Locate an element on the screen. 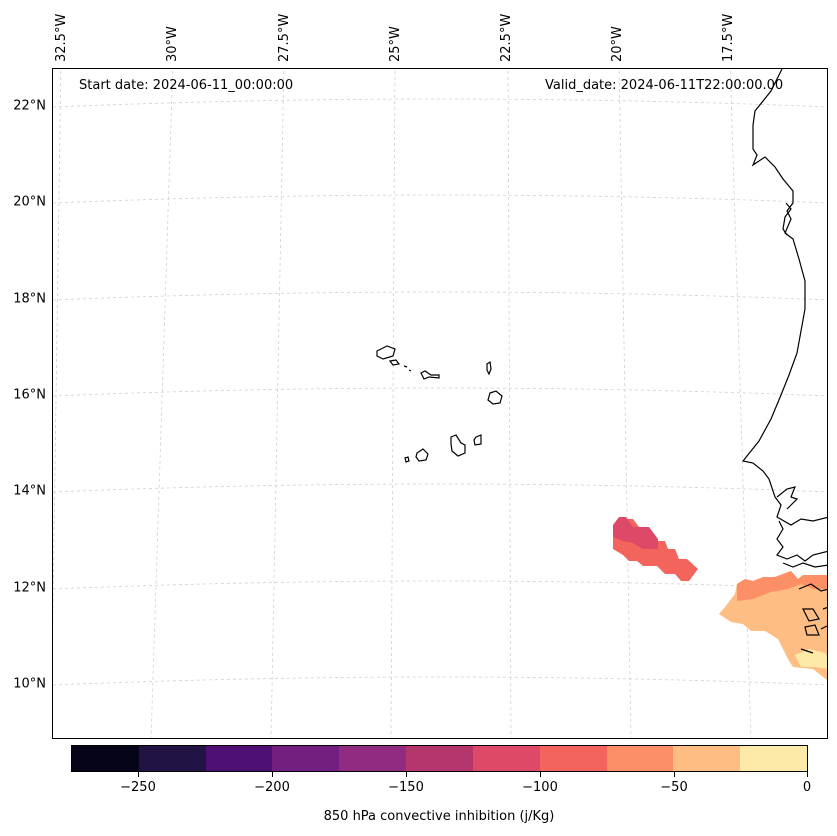  cin-patch-southeast-rim is located at coordinates (782, 586).